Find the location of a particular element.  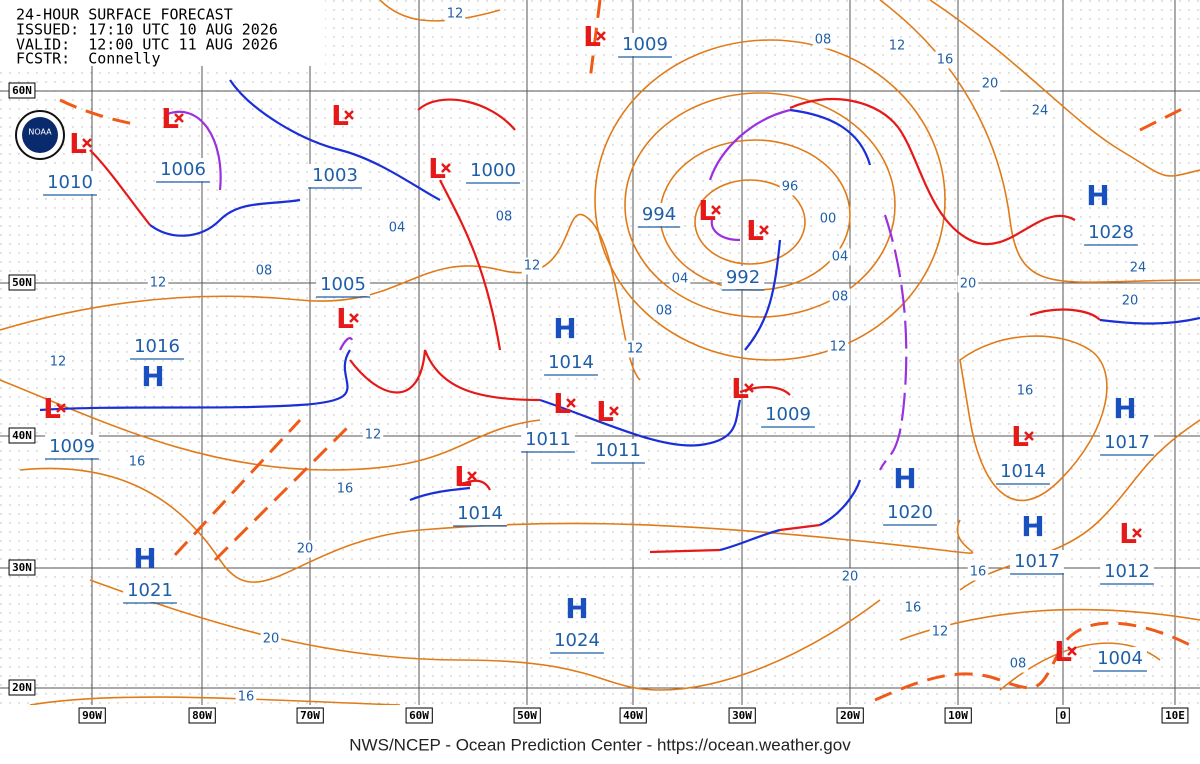

longitude-label: 20W is located at coordinates (850, 715).